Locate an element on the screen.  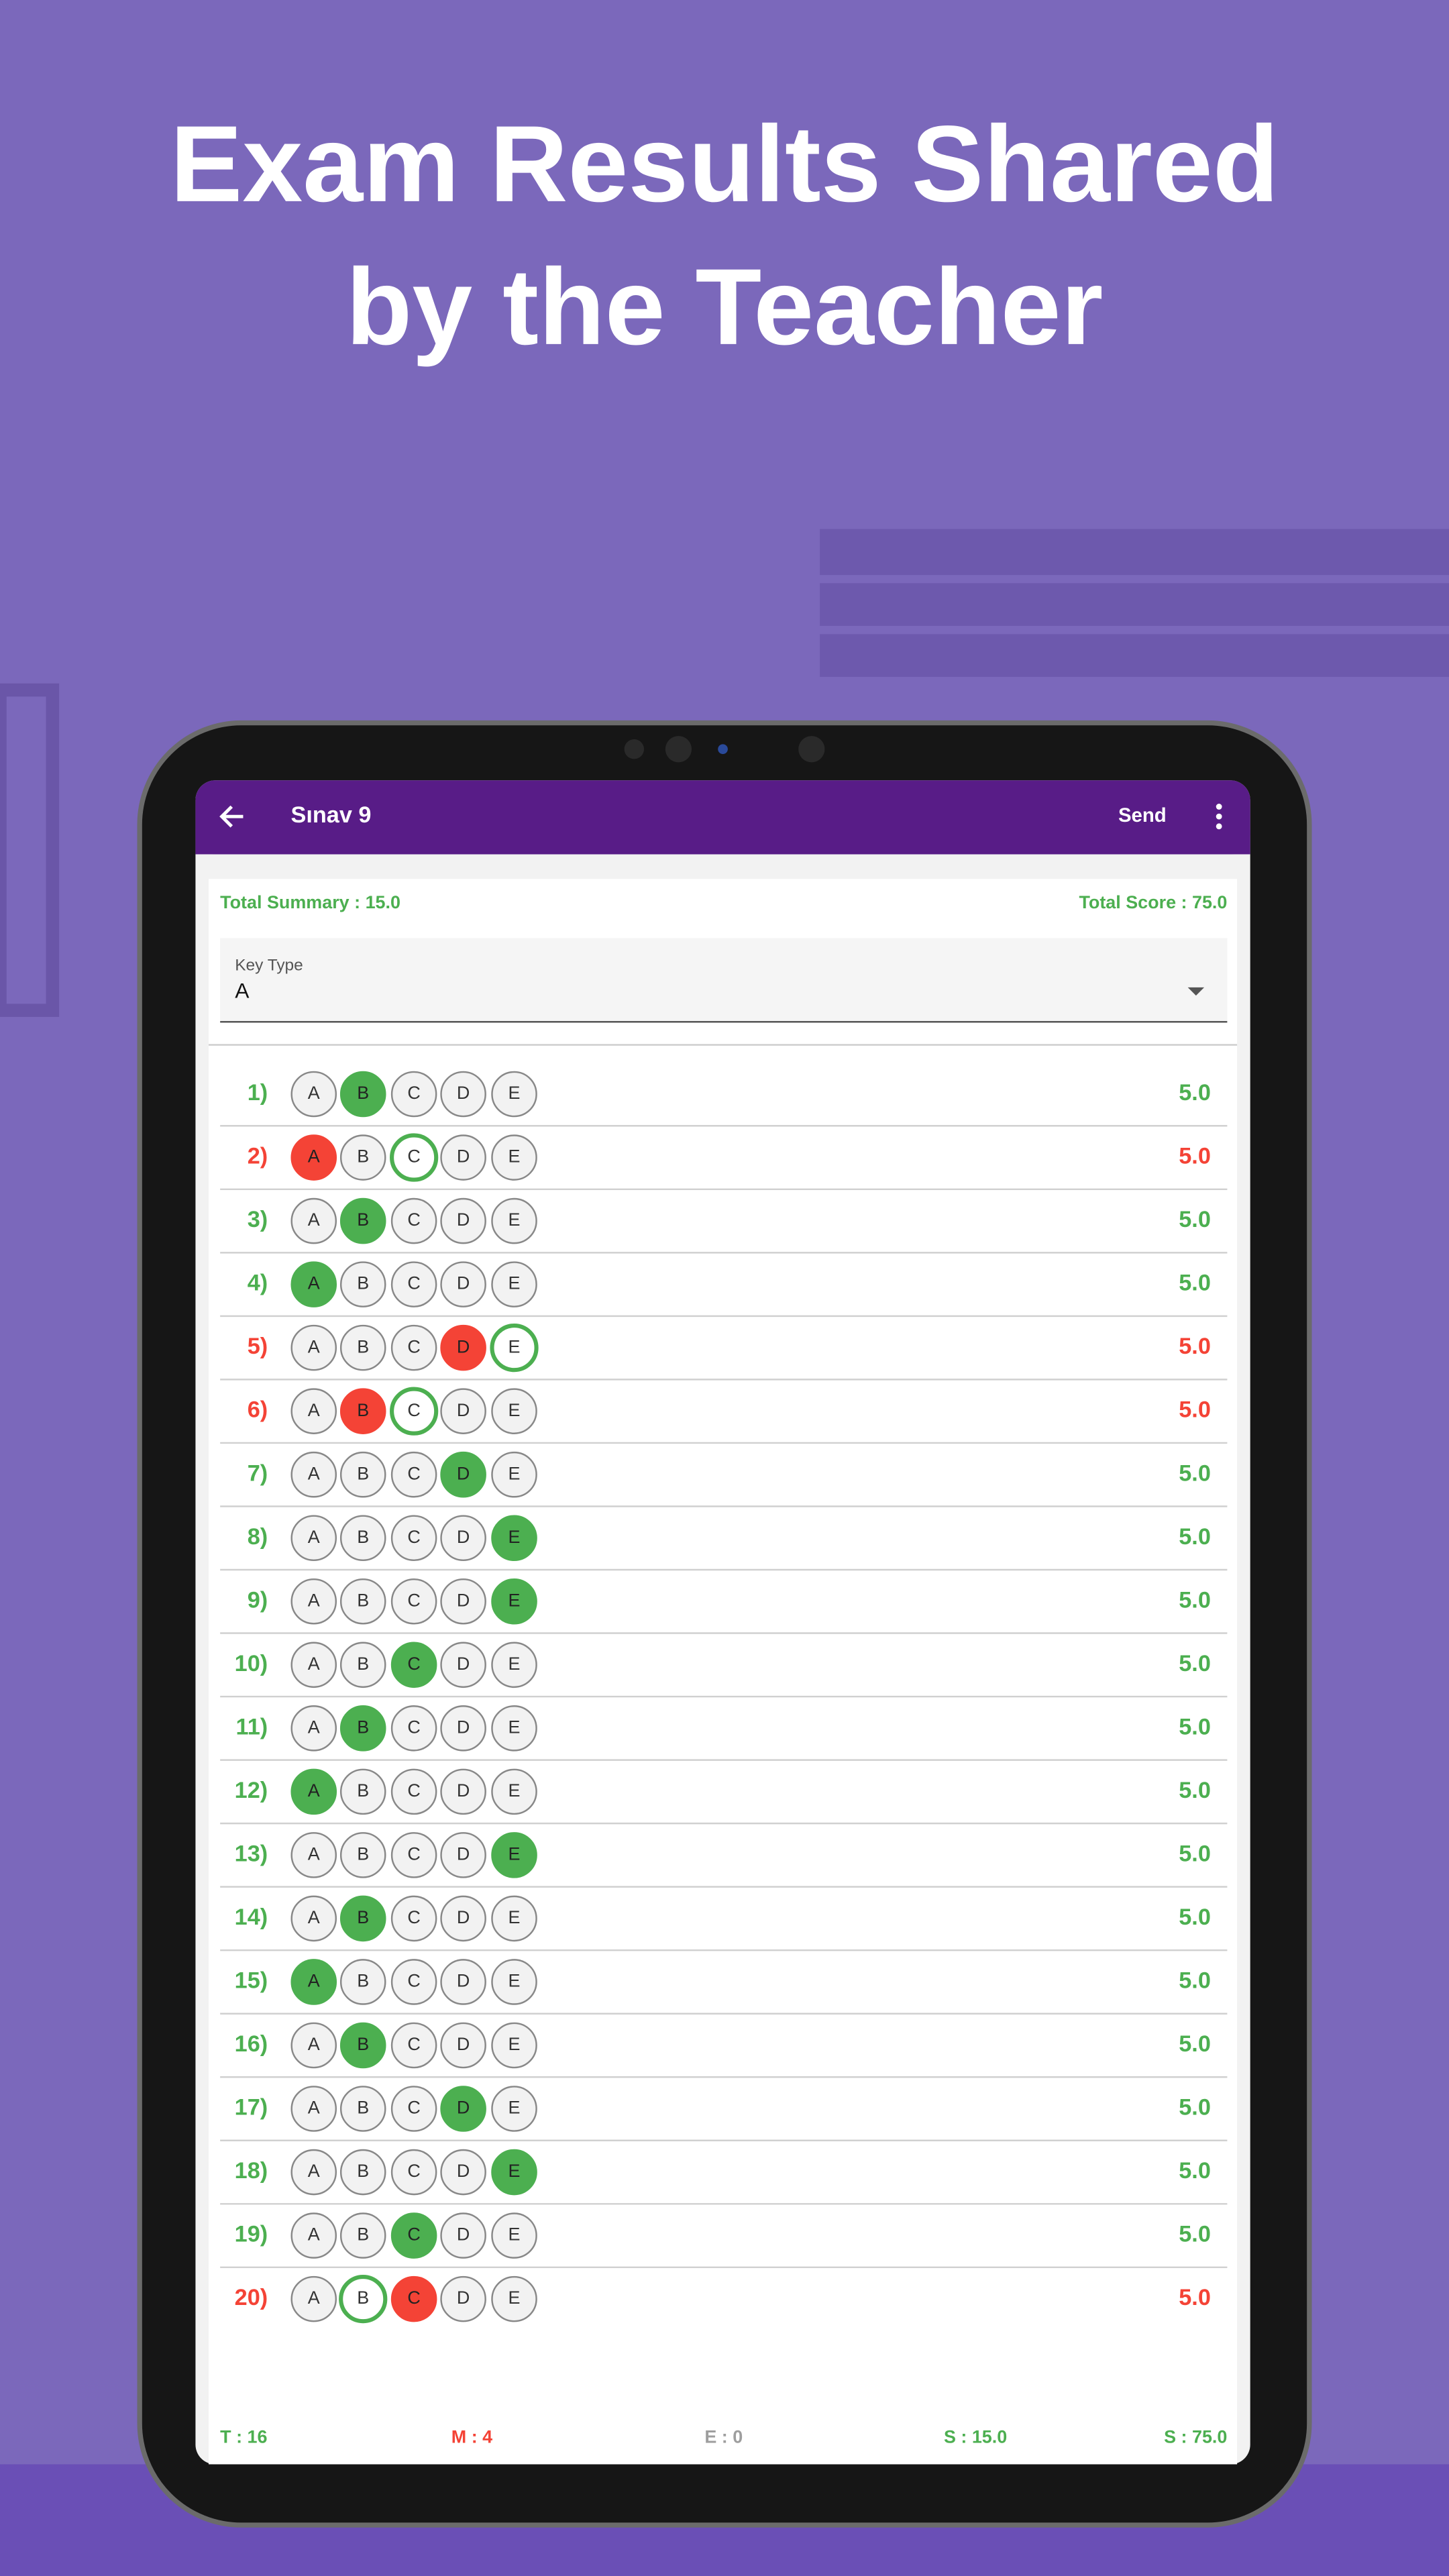
summary: Total Score : 75.0 is located at coordinates (1153, 902).